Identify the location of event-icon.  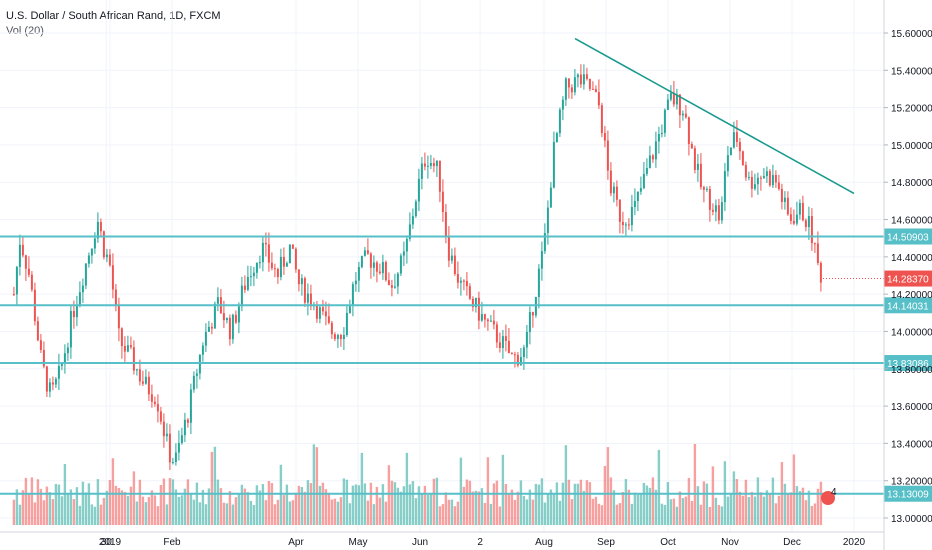
(828, 498).